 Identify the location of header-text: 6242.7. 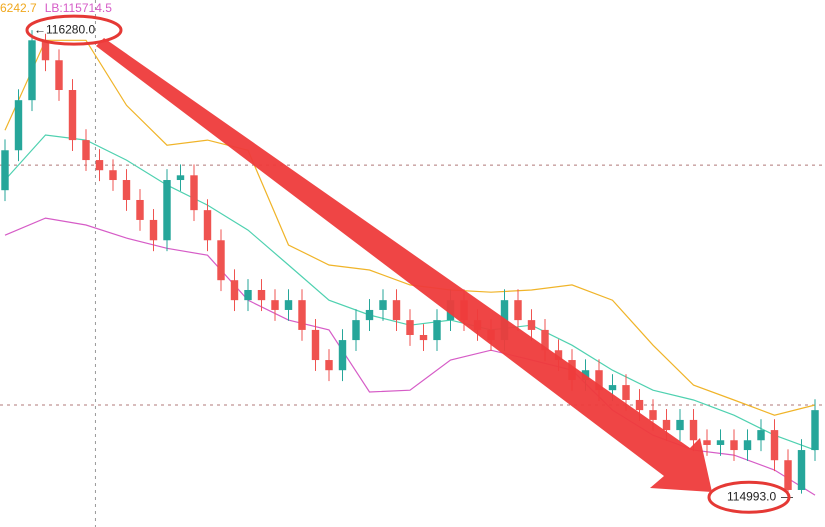
(18, 8).